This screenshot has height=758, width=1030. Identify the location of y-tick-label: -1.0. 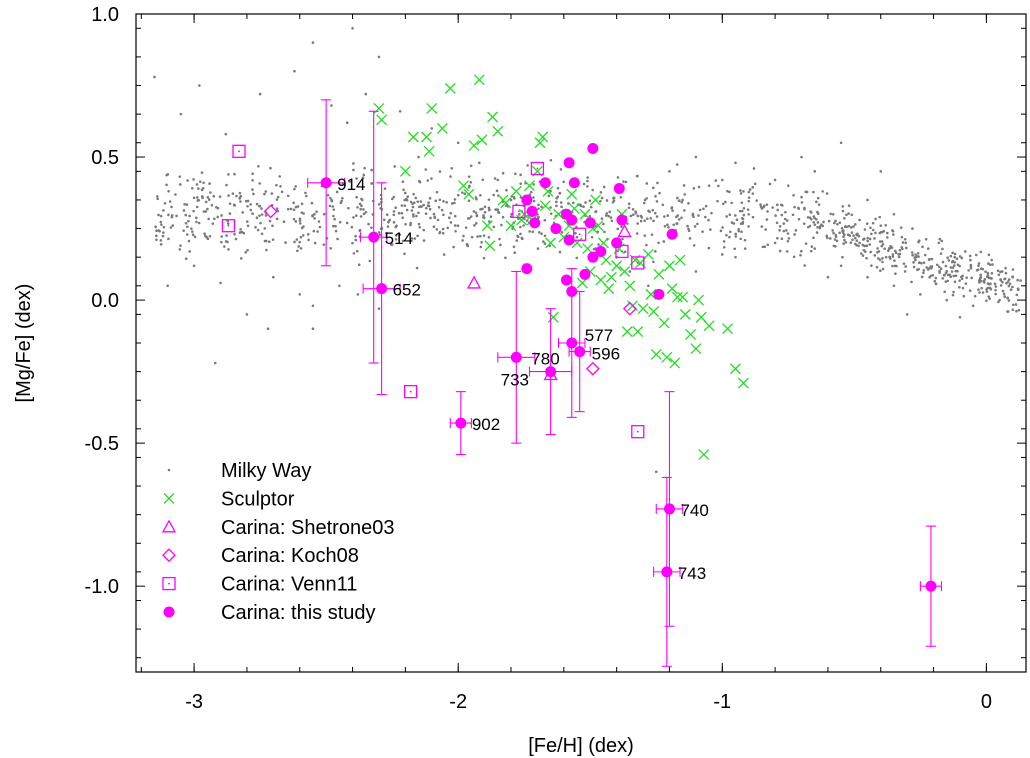
(102, 587).